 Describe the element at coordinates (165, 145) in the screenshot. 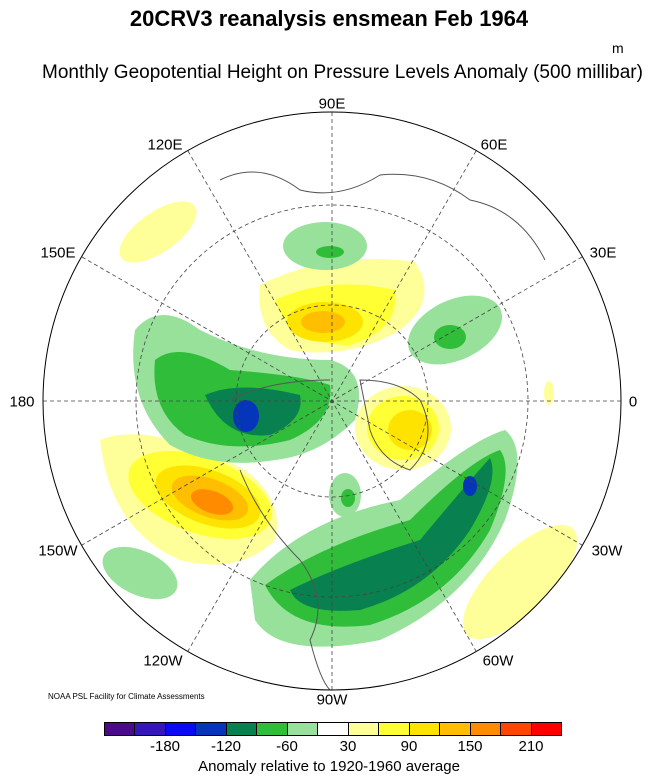

I see `lon-label-120e: 120E` at that location.